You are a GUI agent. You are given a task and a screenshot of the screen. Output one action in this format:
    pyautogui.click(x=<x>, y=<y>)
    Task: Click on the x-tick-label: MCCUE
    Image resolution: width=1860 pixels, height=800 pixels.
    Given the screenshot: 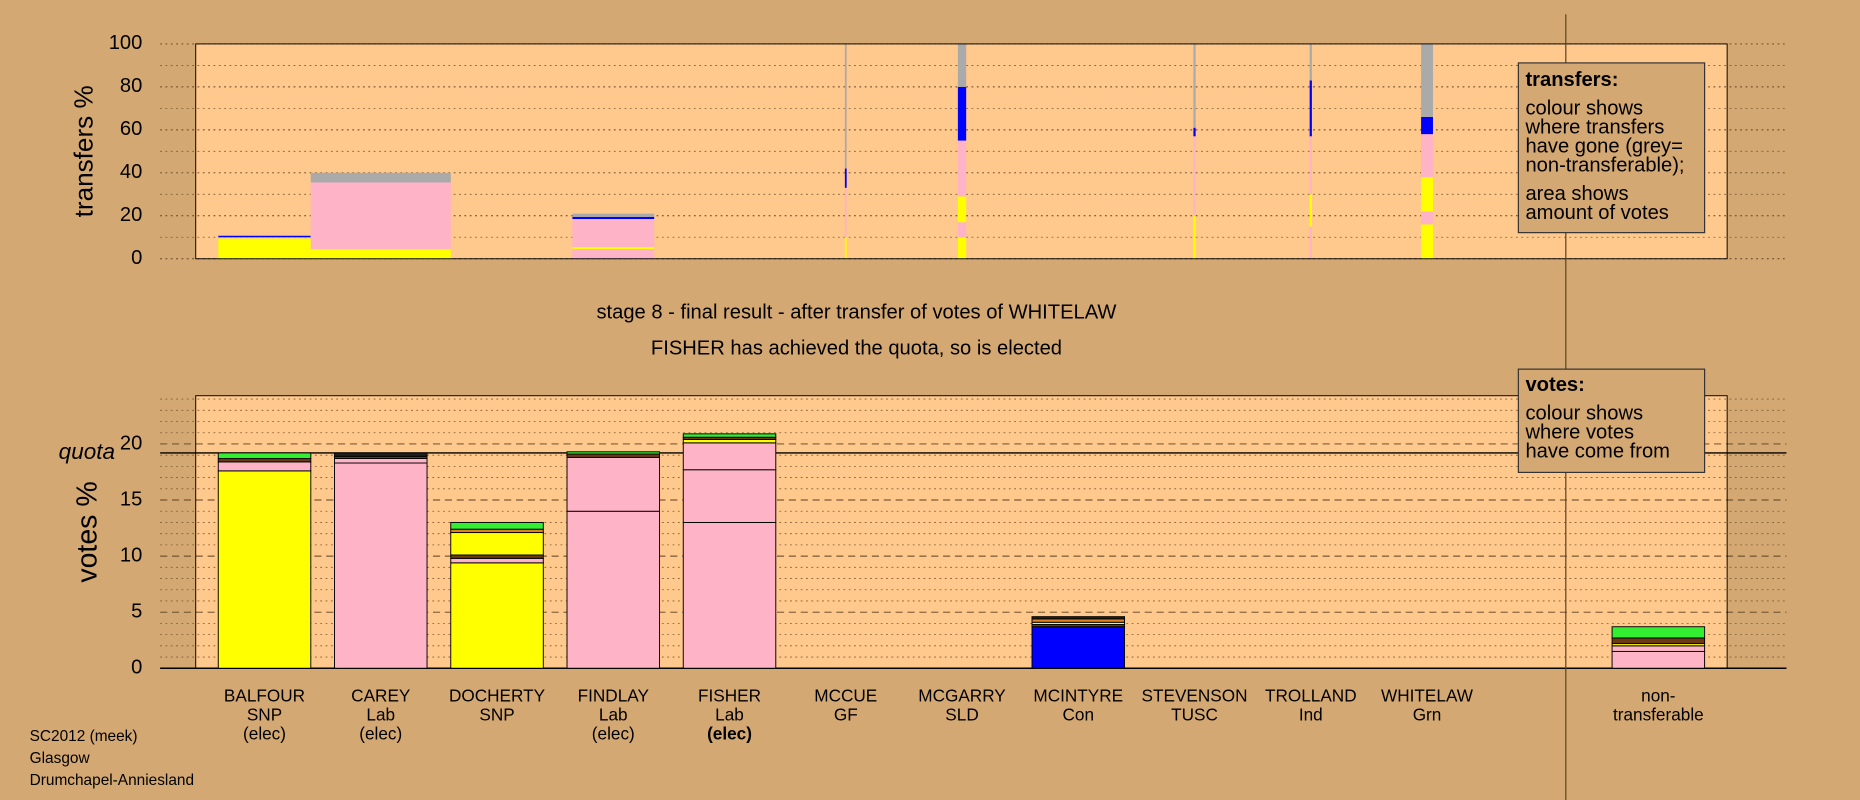 What is the action you would take?
    pyautogui.click(x=845, y=695)
    